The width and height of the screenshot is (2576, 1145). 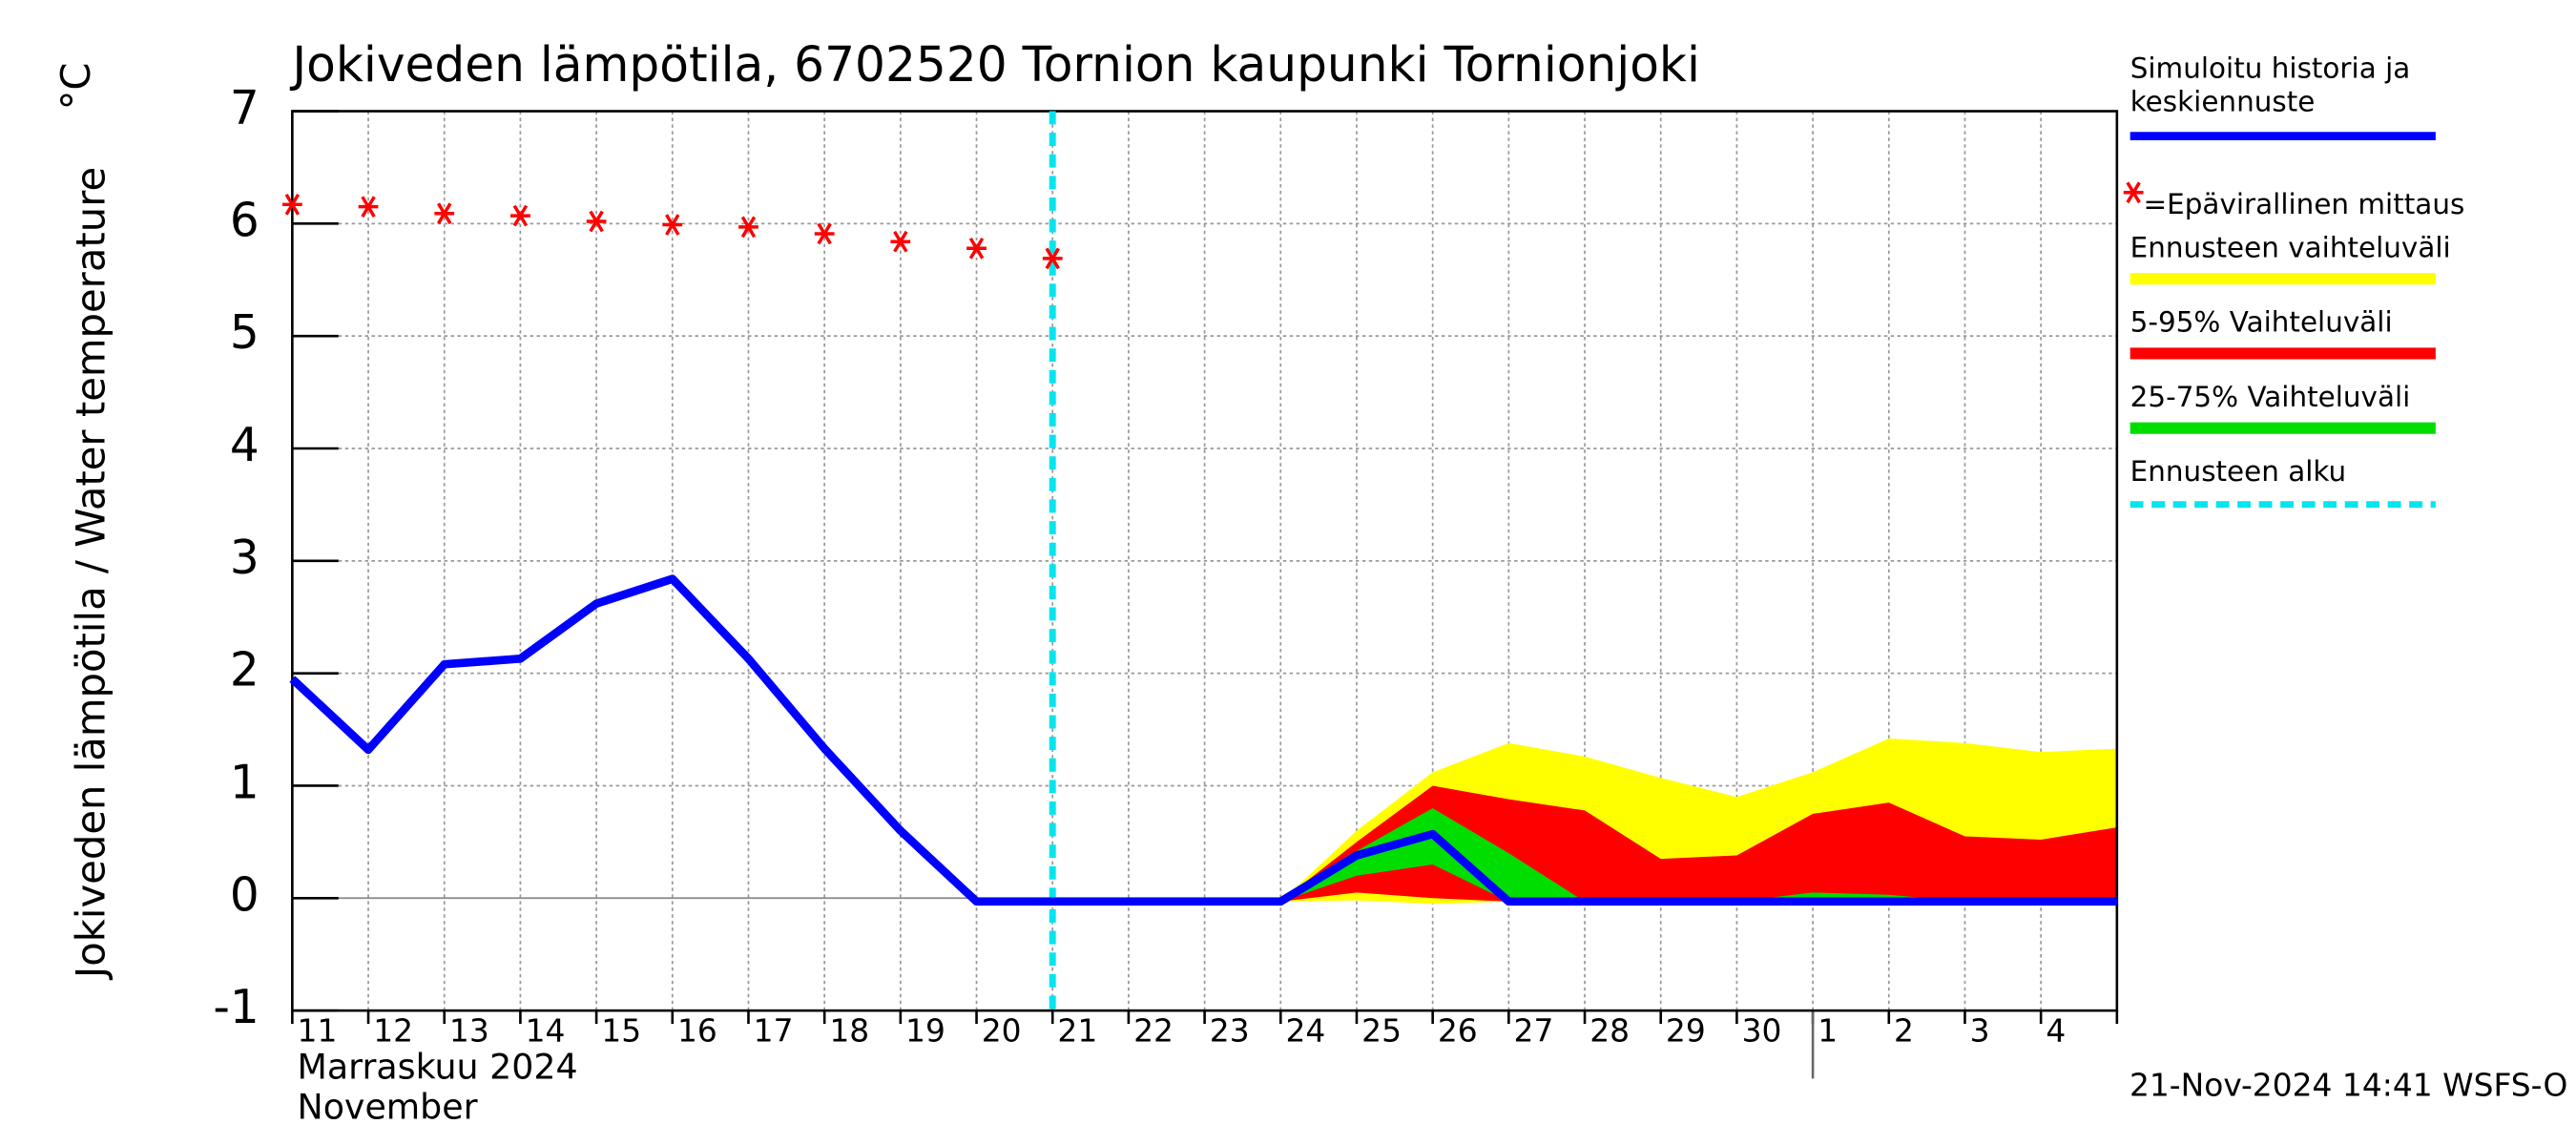 What do you see at coordinates (621, 1030) in the screenshot?
I see `x-tick-label: 15` at bounding box center [621, 1030].